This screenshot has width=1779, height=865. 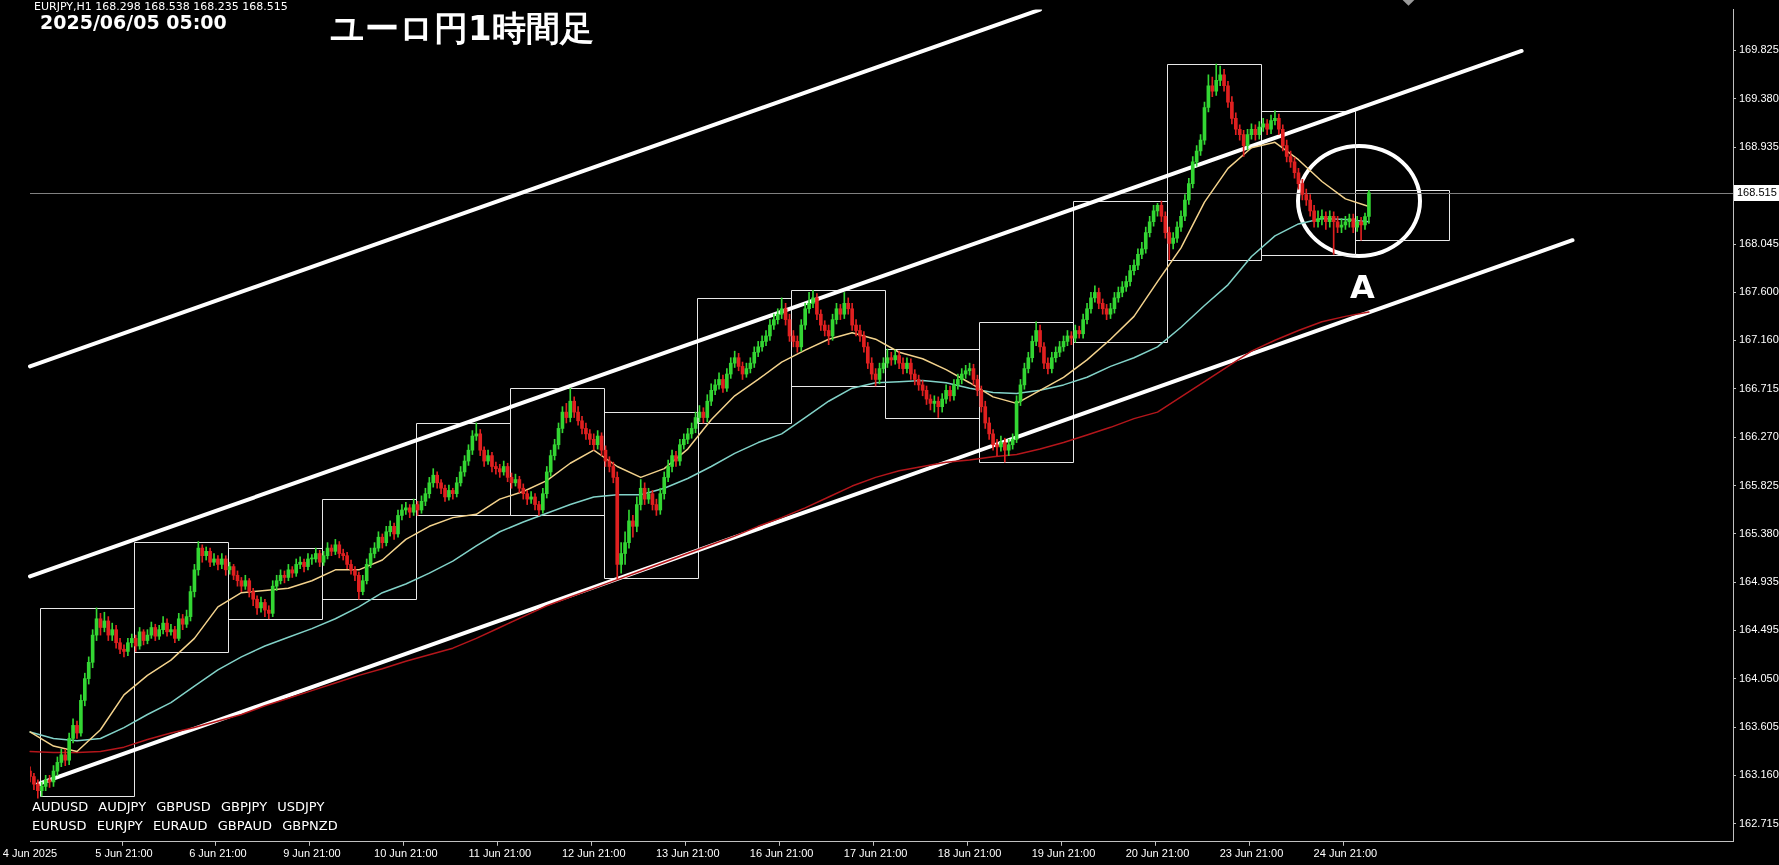 I want to click on y-tick-label: 168.045, so click(x=1759, y=243).